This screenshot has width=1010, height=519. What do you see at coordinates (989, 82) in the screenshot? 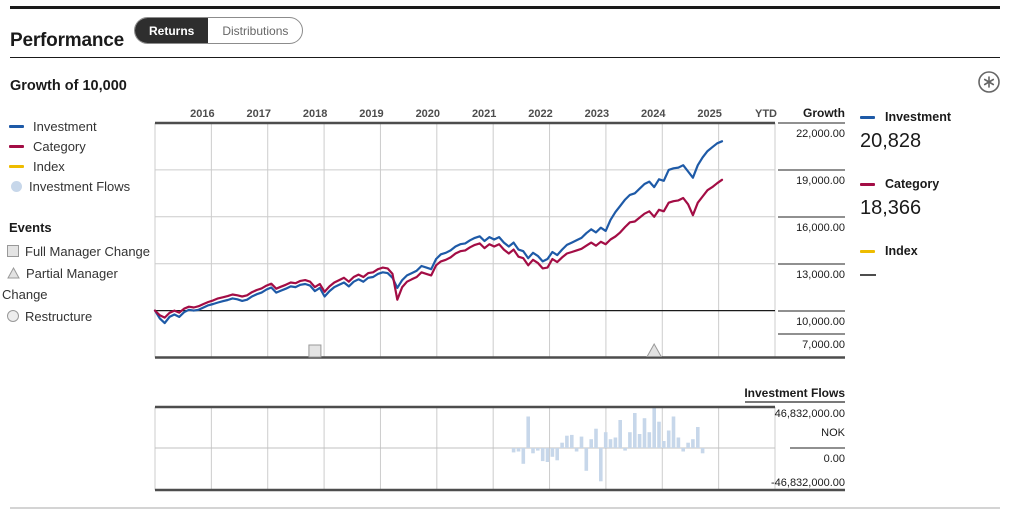
I see `circled-asterisk-icon` at bounding box center [989, 82].